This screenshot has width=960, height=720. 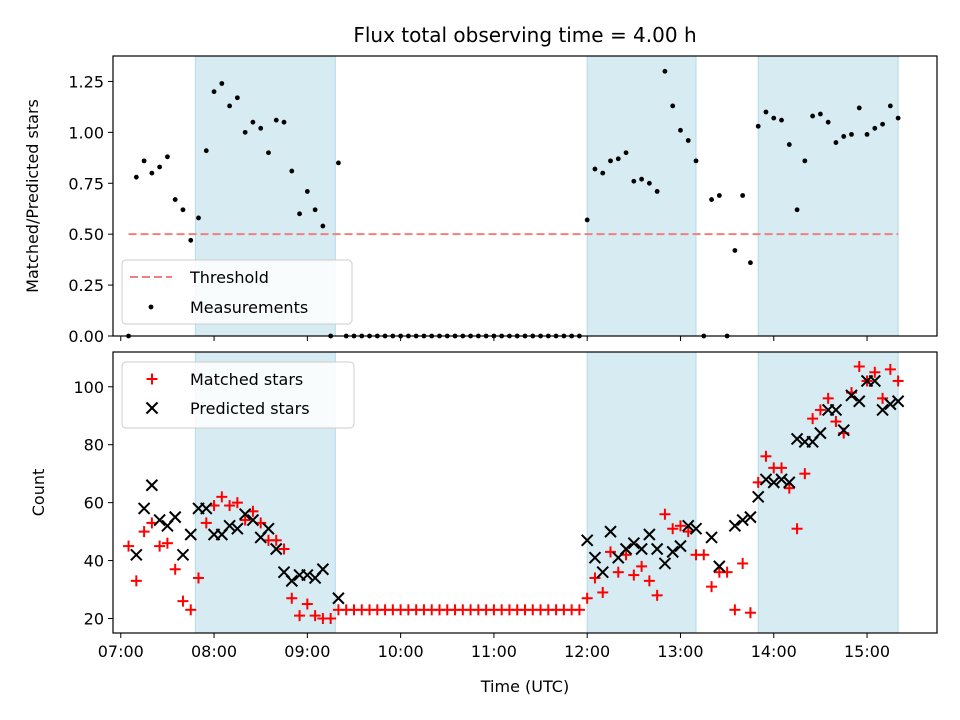 What do you see at coordinates (94, 561) in the screenshot?
I see `bottom-y-tick-label: 40` at bounding box center [94, 561].